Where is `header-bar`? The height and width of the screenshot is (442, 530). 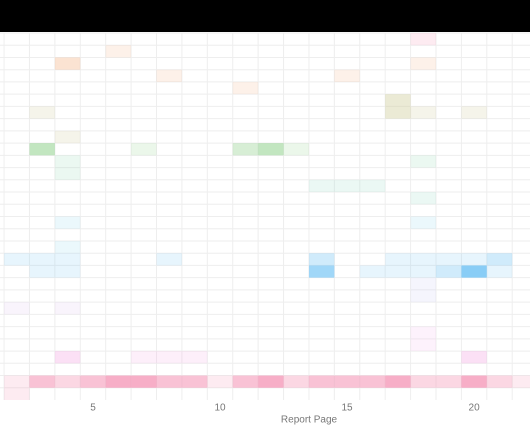
header-bar is located at coordinates (265, 16).